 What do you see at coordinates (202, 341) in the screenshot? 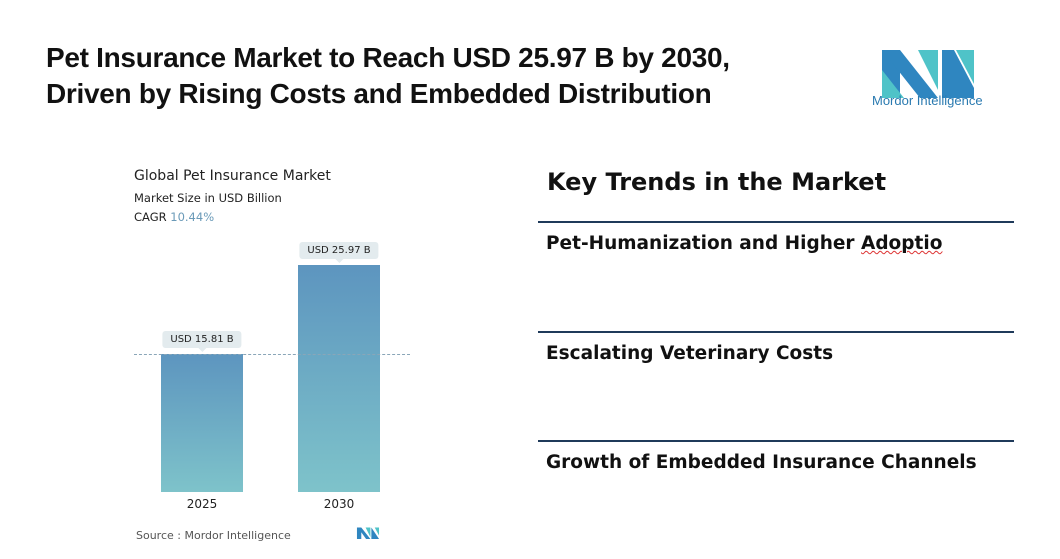
I see `data-label: USD 15.81 B` at bounding box center [202, 341].